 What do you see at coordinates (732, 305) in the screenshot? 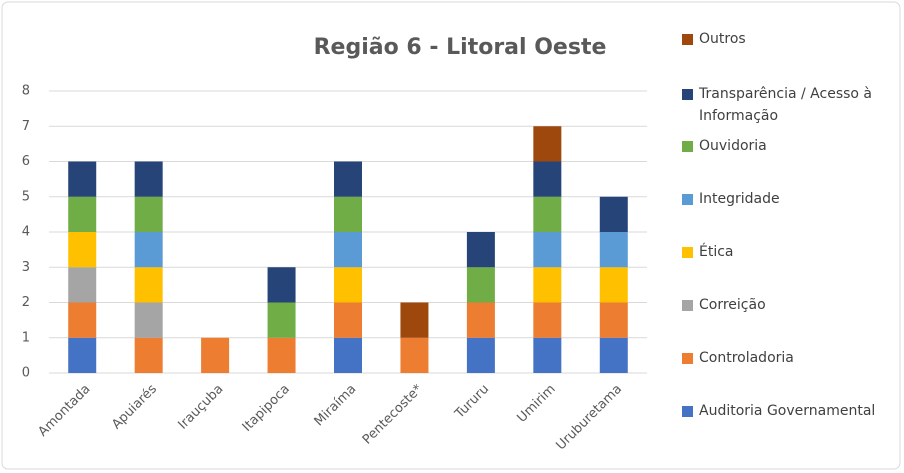
I see `legend-label: Correição` at bounding box center [732, 305].